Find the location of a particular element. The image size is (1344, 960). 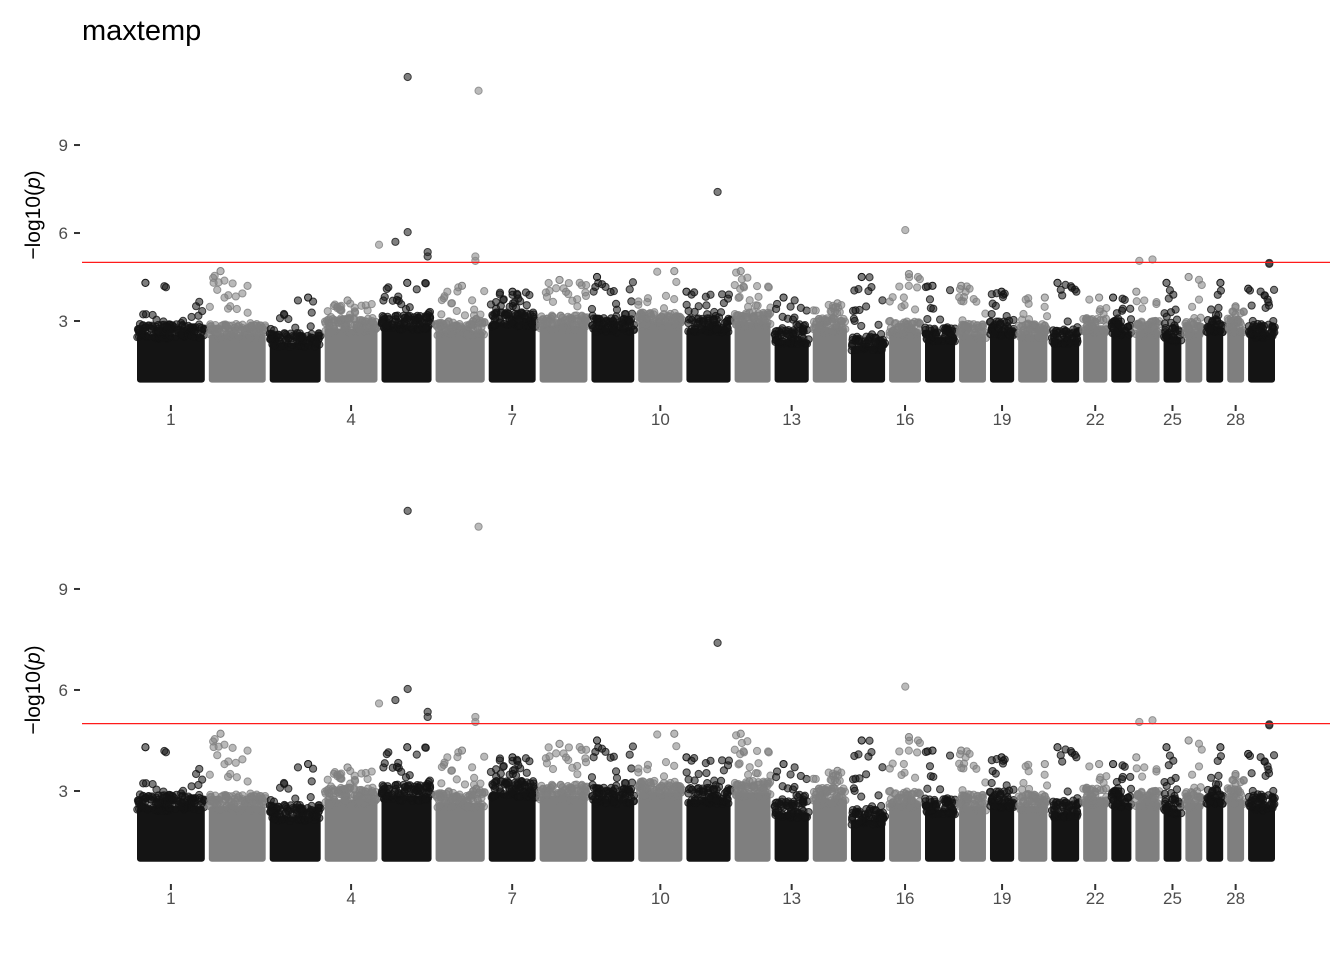

chromosome-5-points is located at coordinates (406, 802).